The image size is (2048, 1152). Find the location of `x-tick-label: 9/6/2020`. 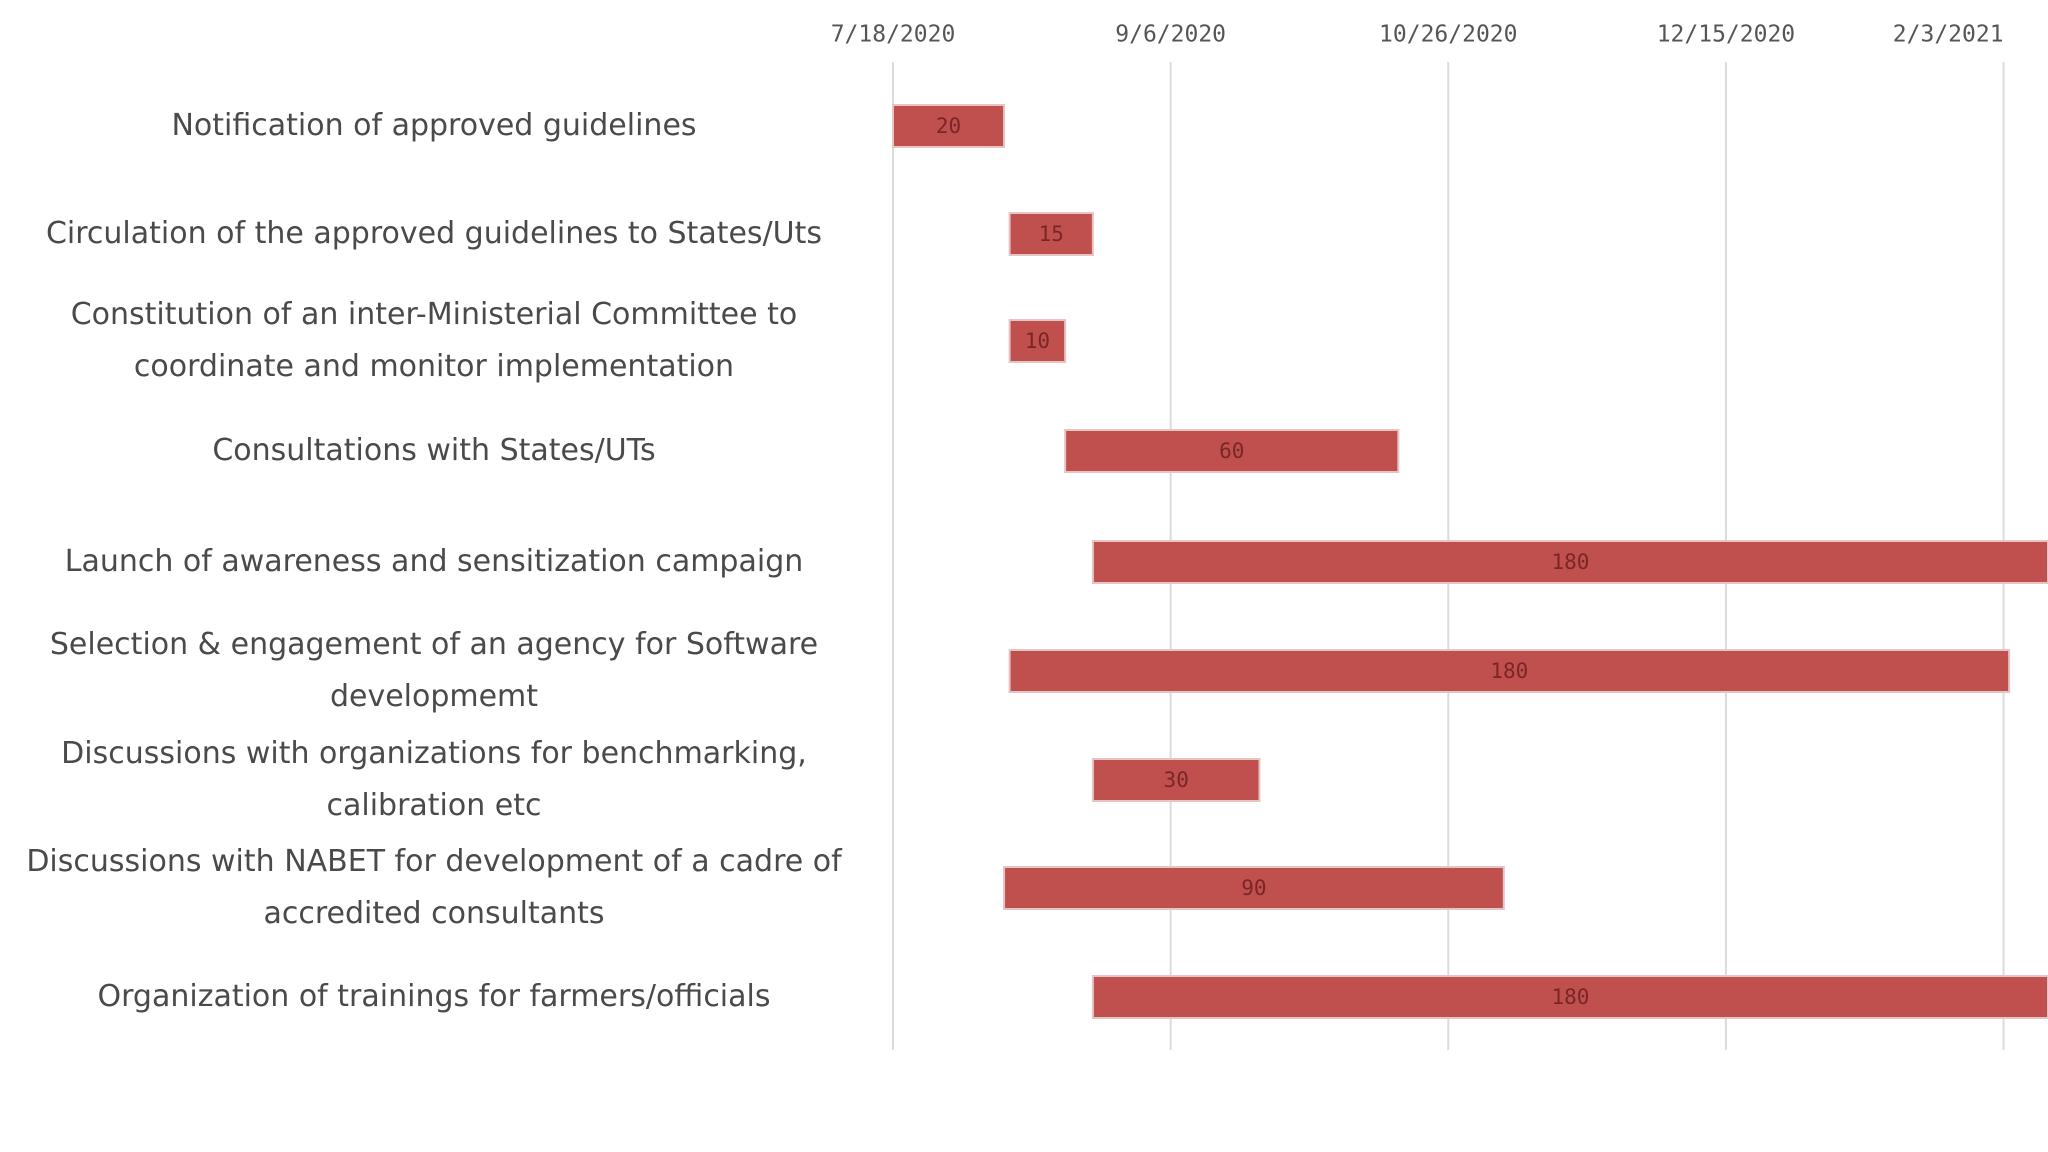

x-tick-label: 9/6/2020 is located at coordinates (1170, 35).